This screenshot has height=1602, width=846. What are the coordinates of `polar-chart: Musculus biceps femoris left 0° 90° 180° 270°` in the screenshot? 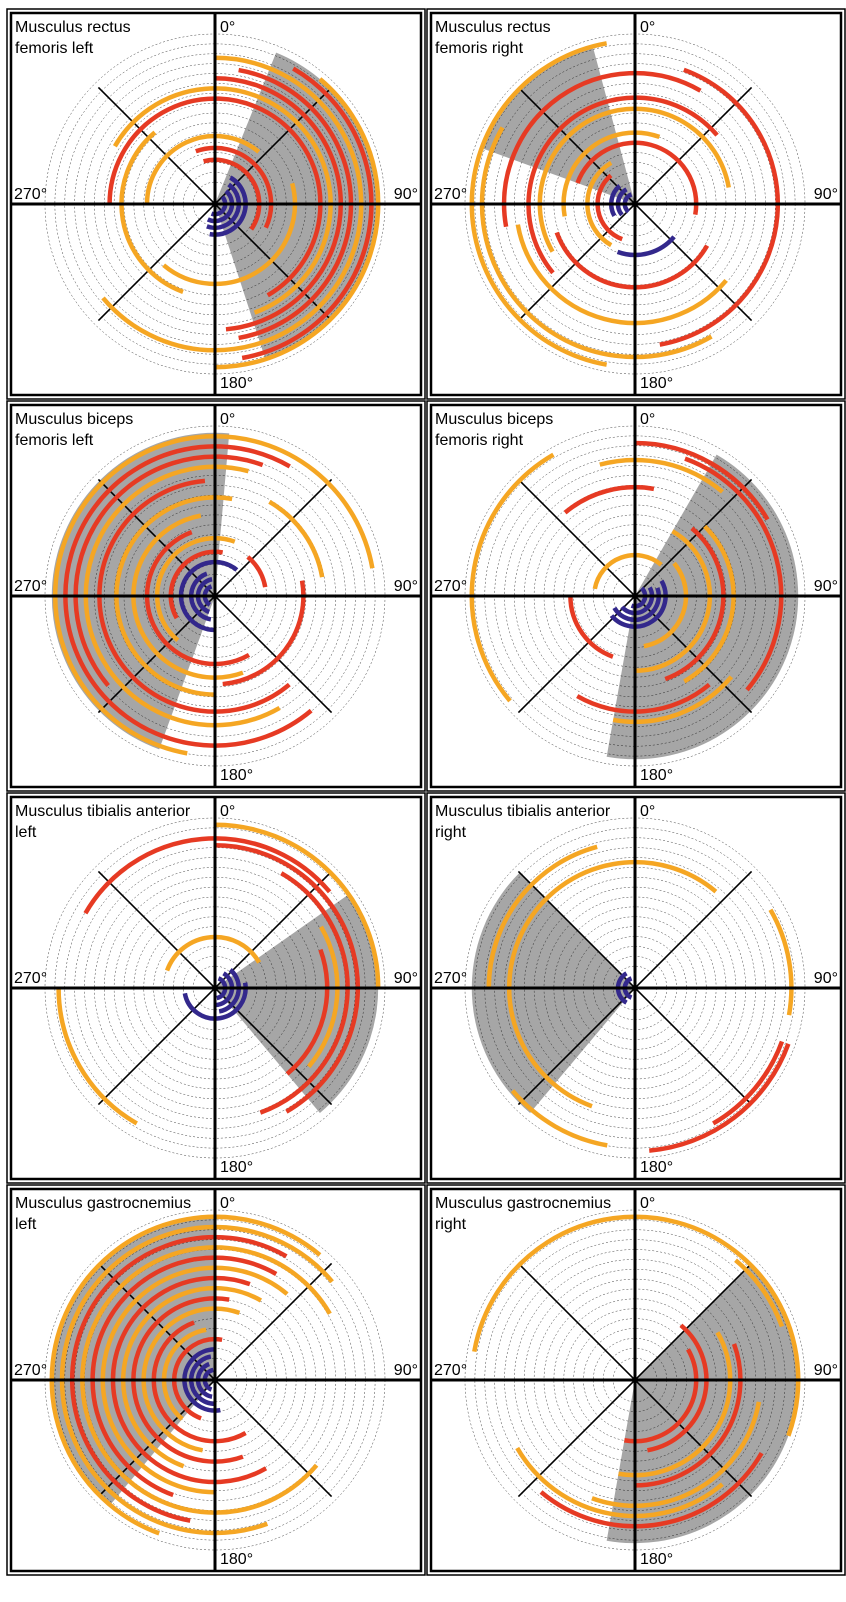 It's located at (216, 596).